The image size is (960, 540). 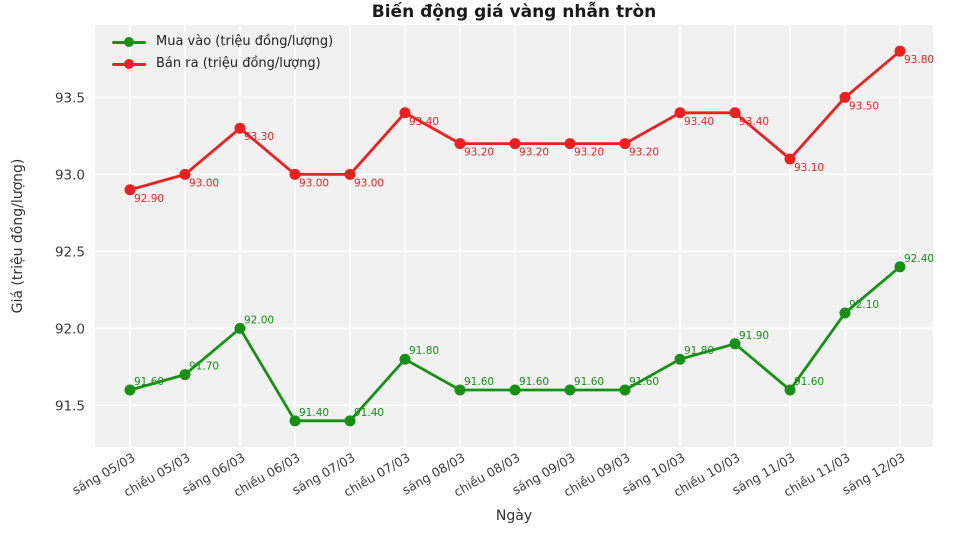 I want to click on data-point-label: 92.00, so click(x=259, y=320).